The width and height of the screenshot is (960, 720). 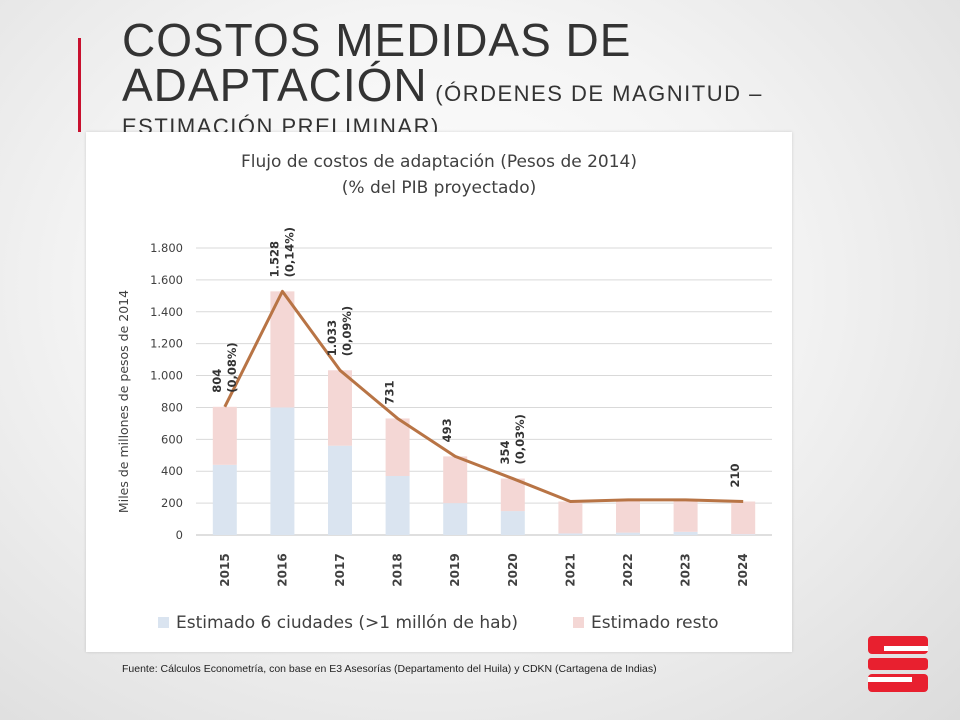 What do you see at coordinates (570, 569) in the screenshot?
I see `x-tick-label: 2021` at bounding box center [570, 569].